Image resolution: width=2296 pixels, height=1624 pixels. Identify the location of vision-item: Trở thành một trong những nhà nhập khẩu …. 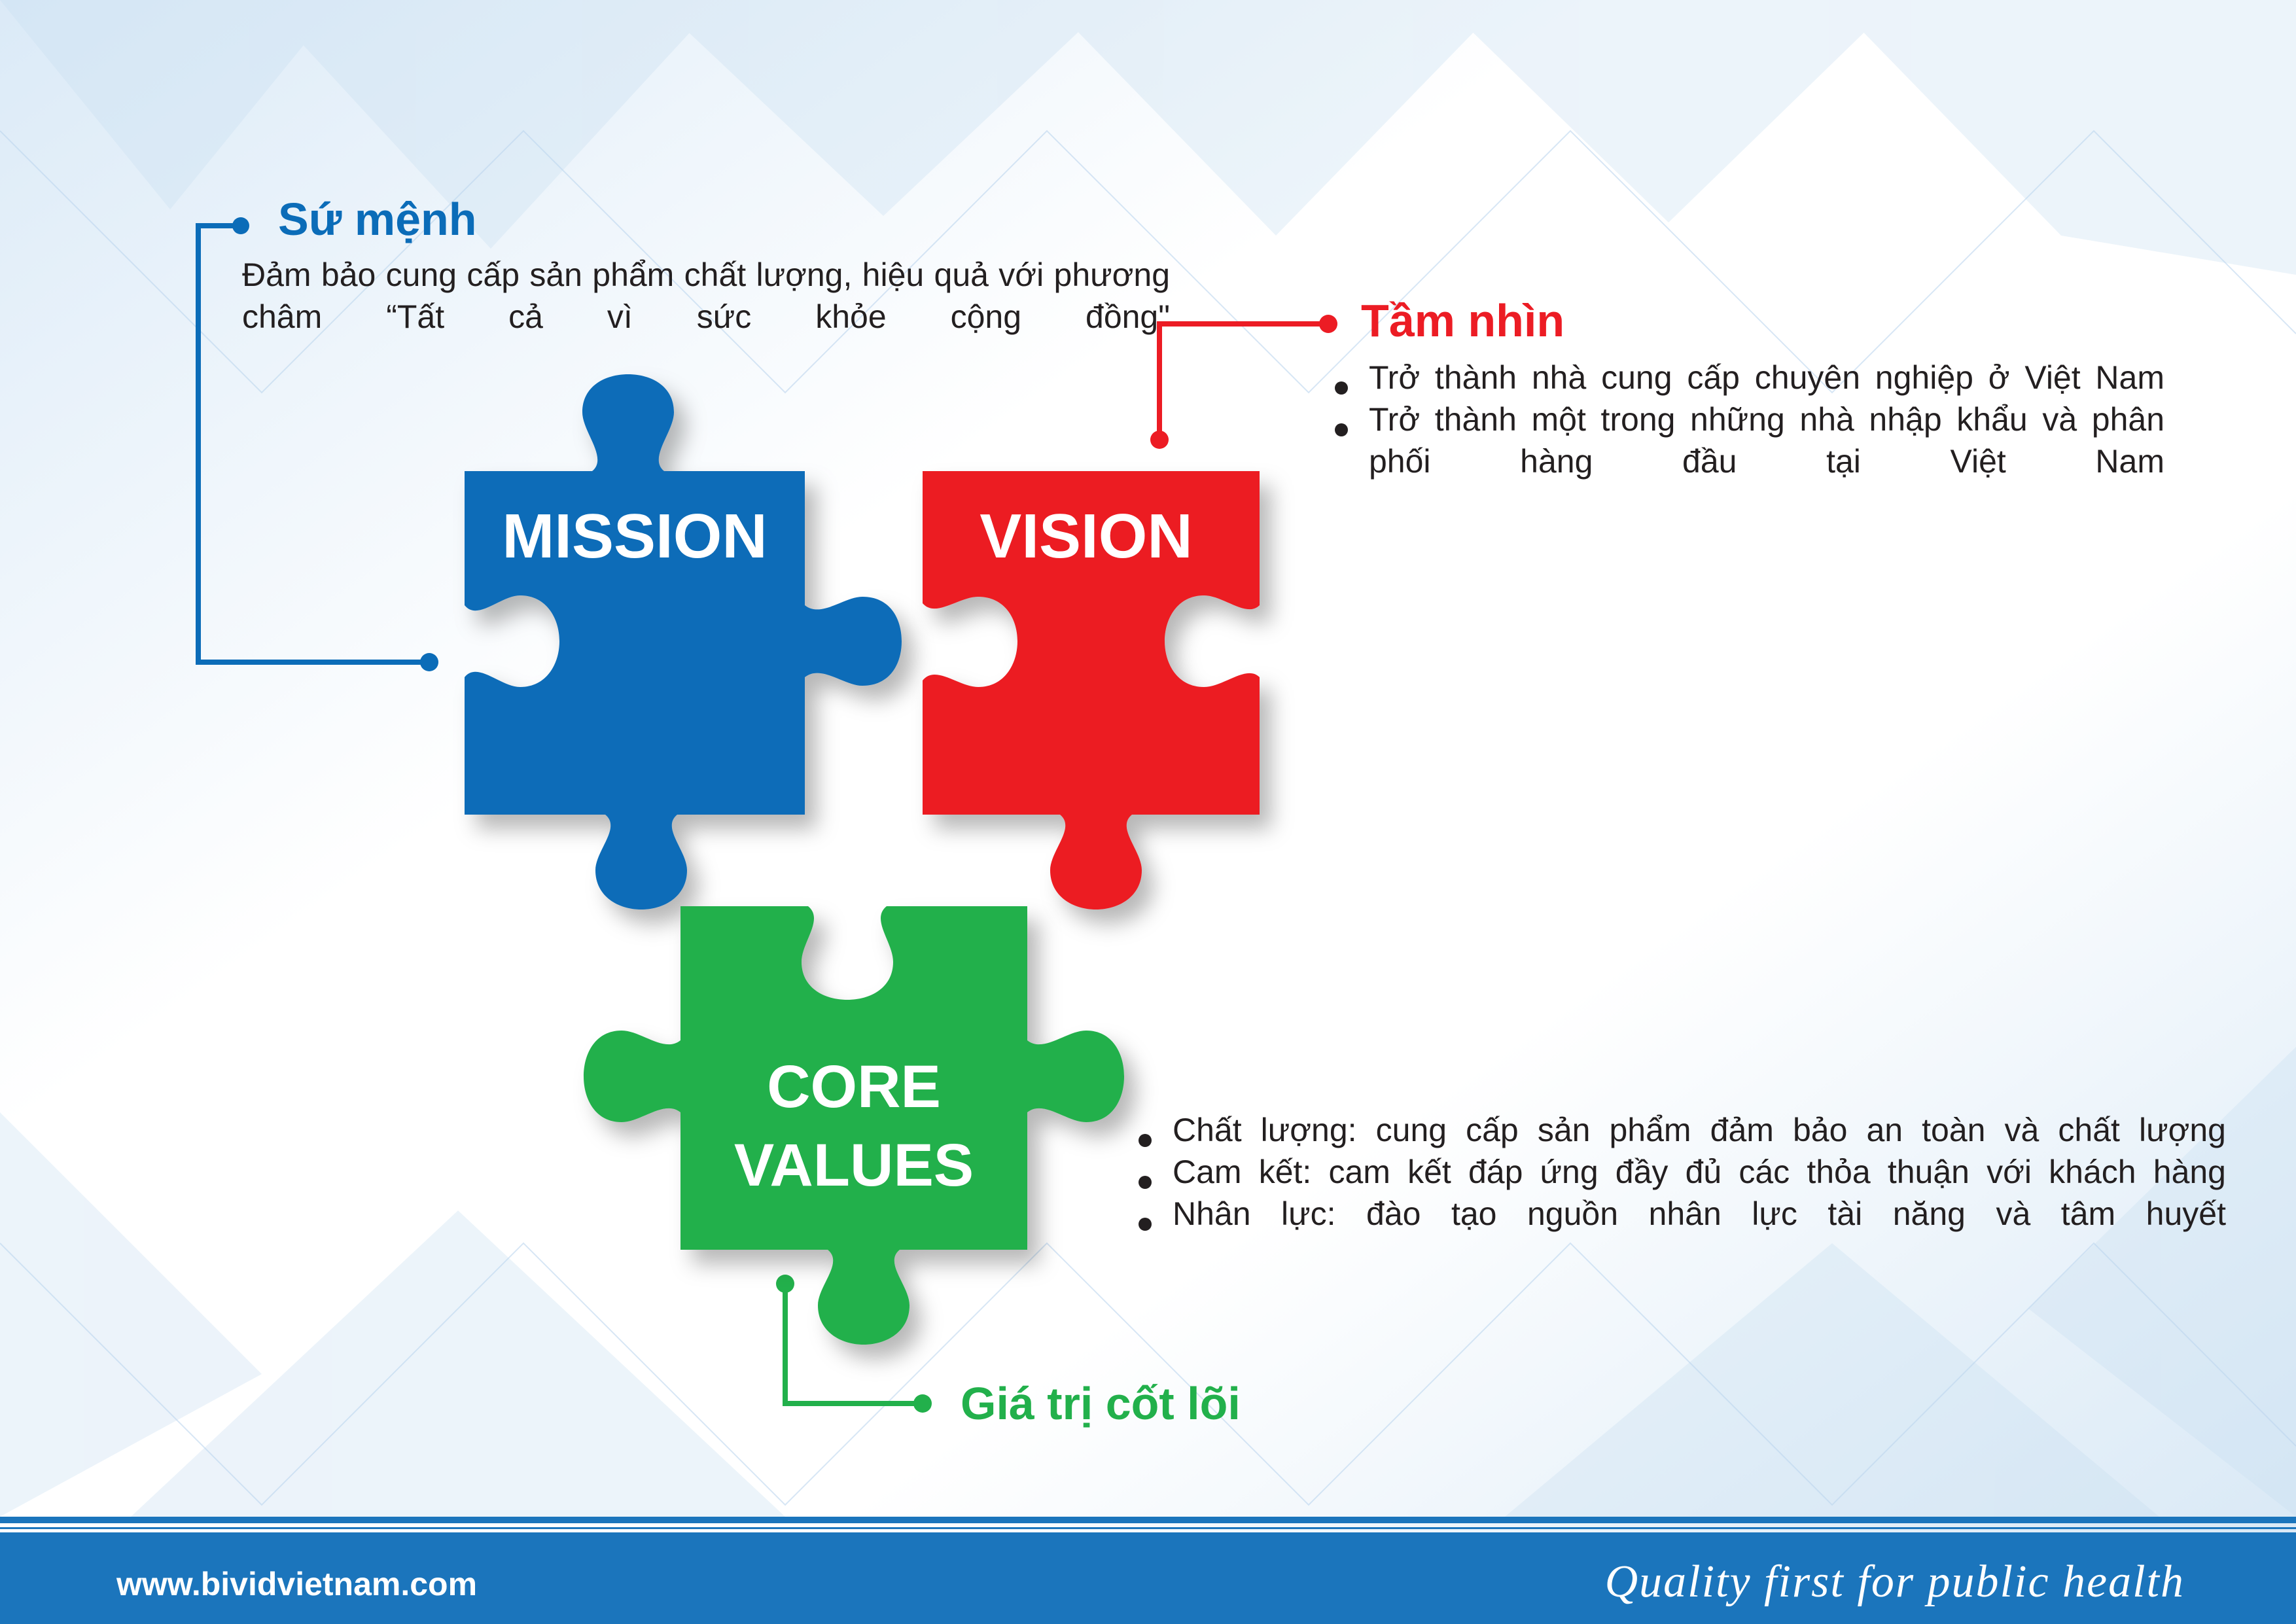
(1749, 440).